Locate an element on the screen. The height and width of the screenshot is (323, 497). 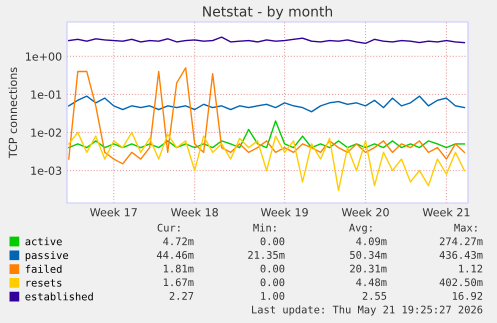
text: 2.55 is located at coordinates (374, 296).